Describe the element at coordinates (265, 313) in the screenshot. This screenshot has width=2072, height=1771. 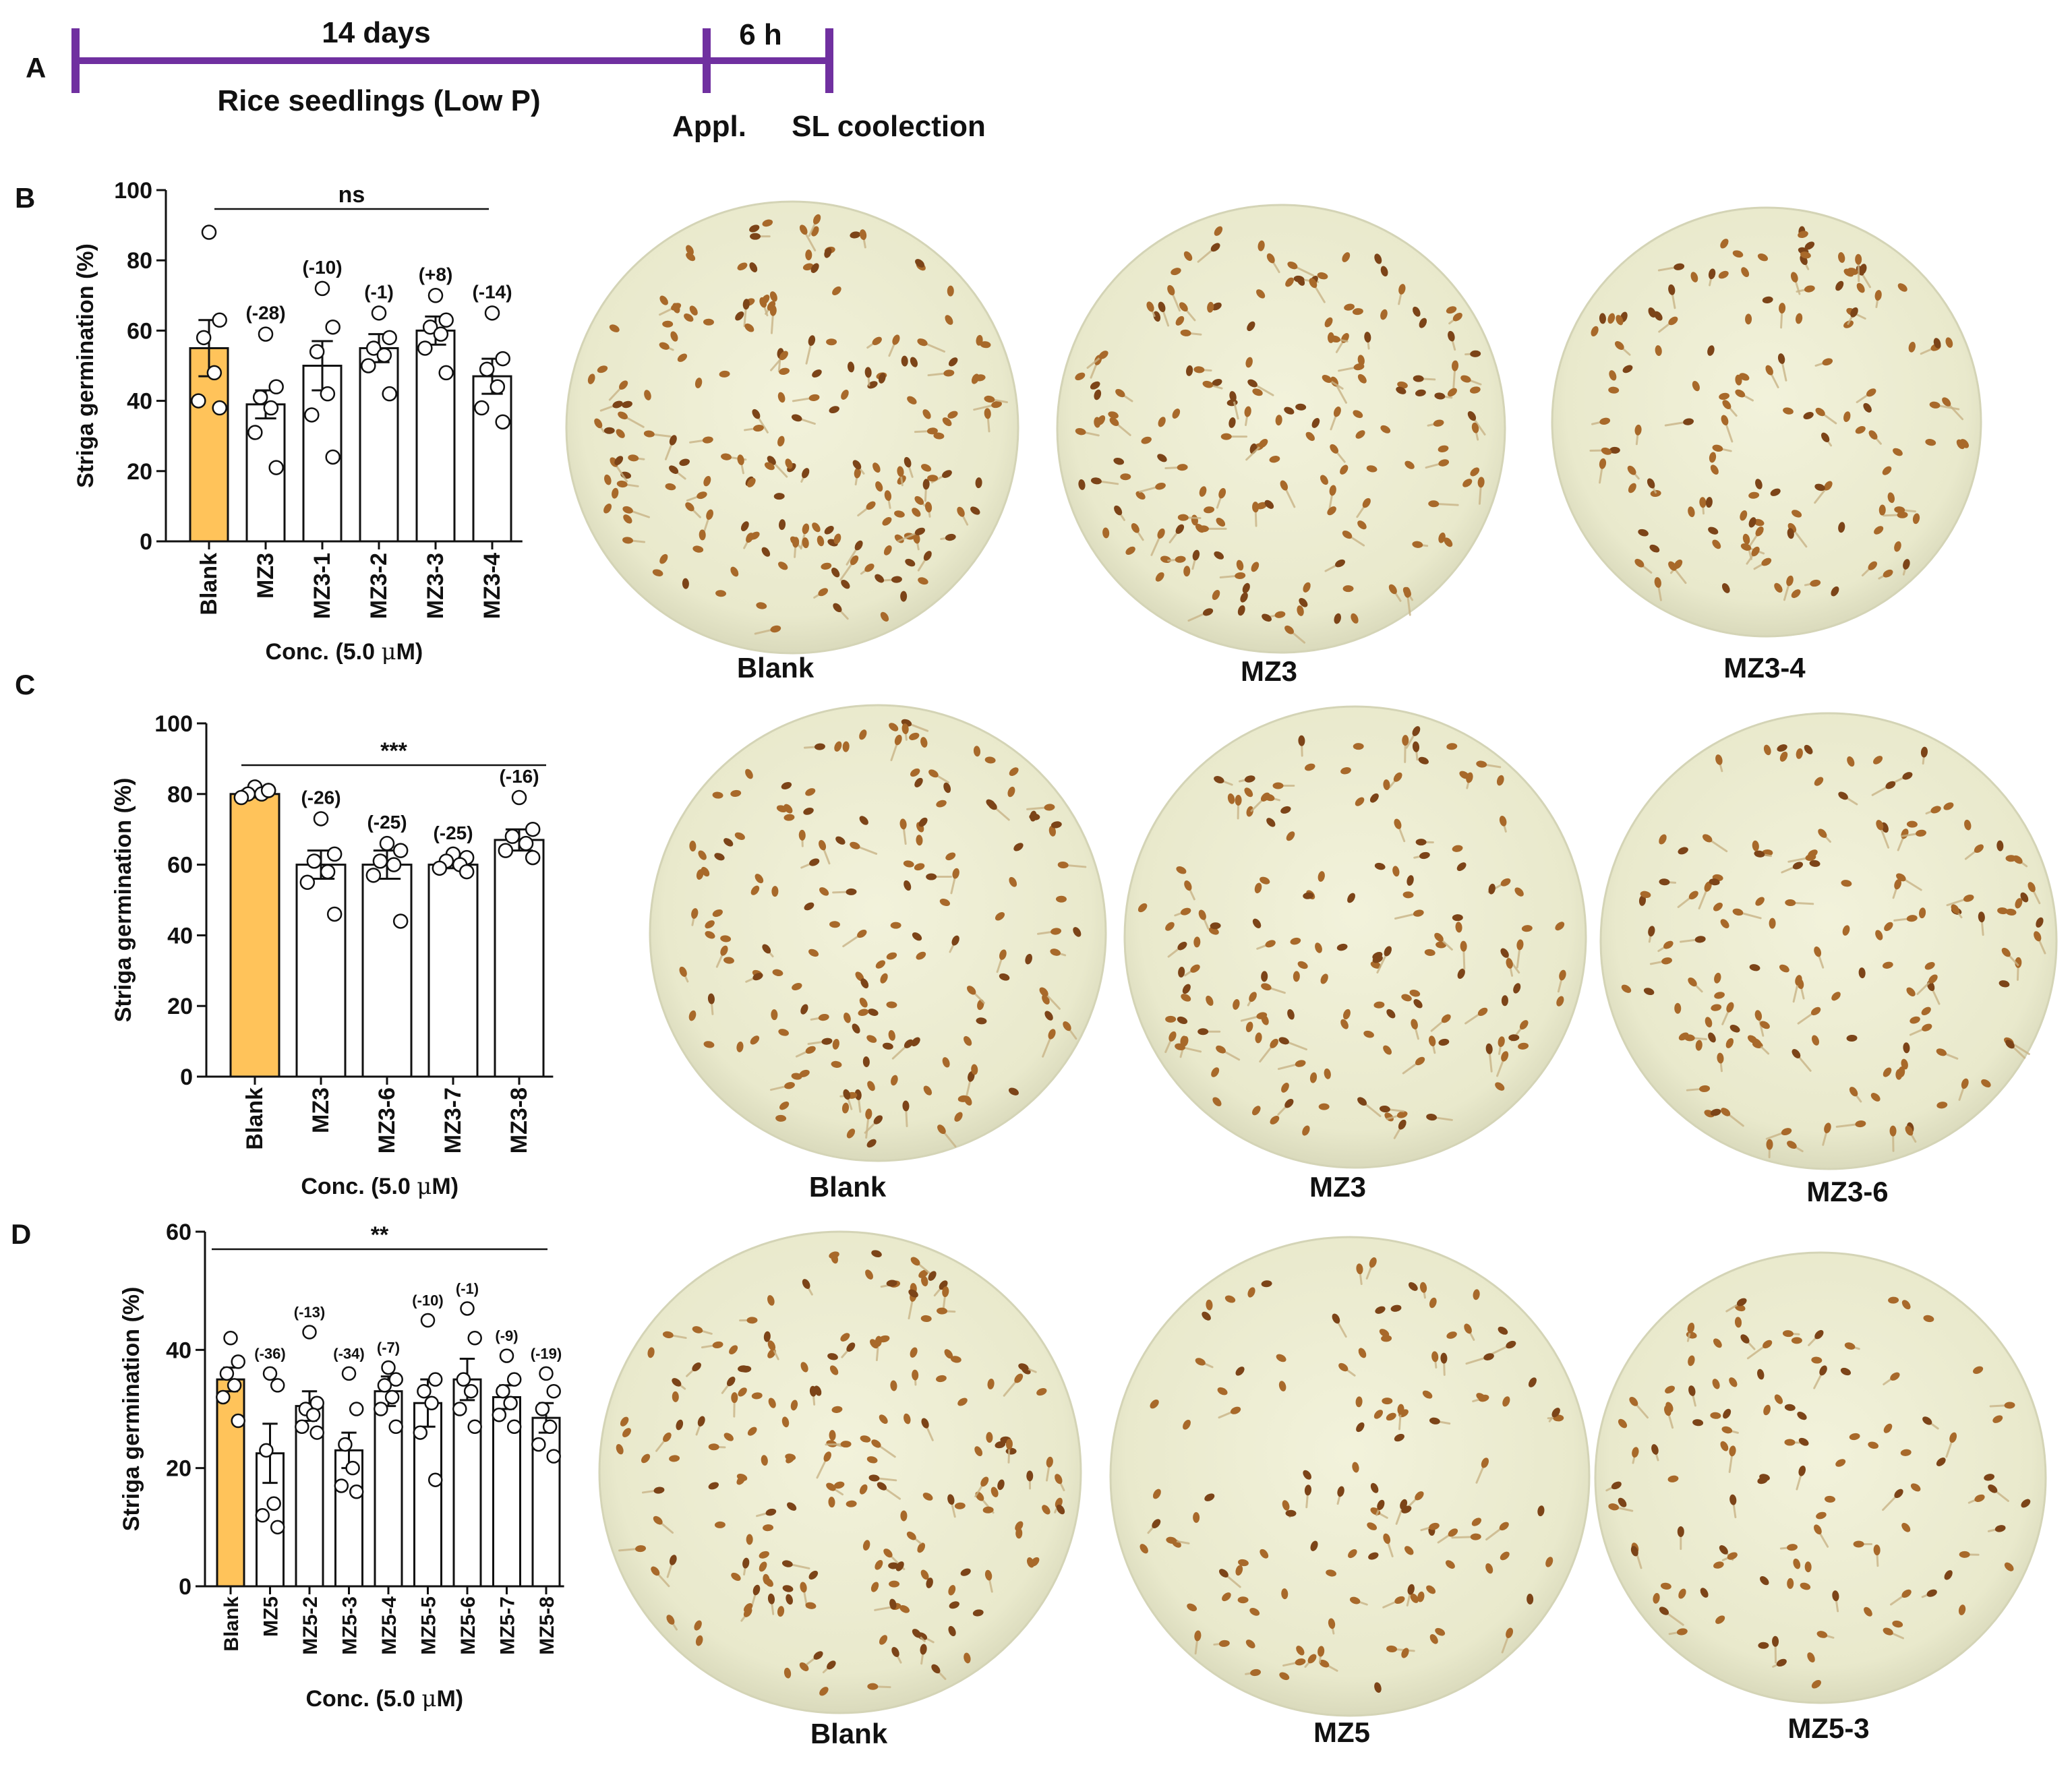
I see `change-label: (-28)` at that location.